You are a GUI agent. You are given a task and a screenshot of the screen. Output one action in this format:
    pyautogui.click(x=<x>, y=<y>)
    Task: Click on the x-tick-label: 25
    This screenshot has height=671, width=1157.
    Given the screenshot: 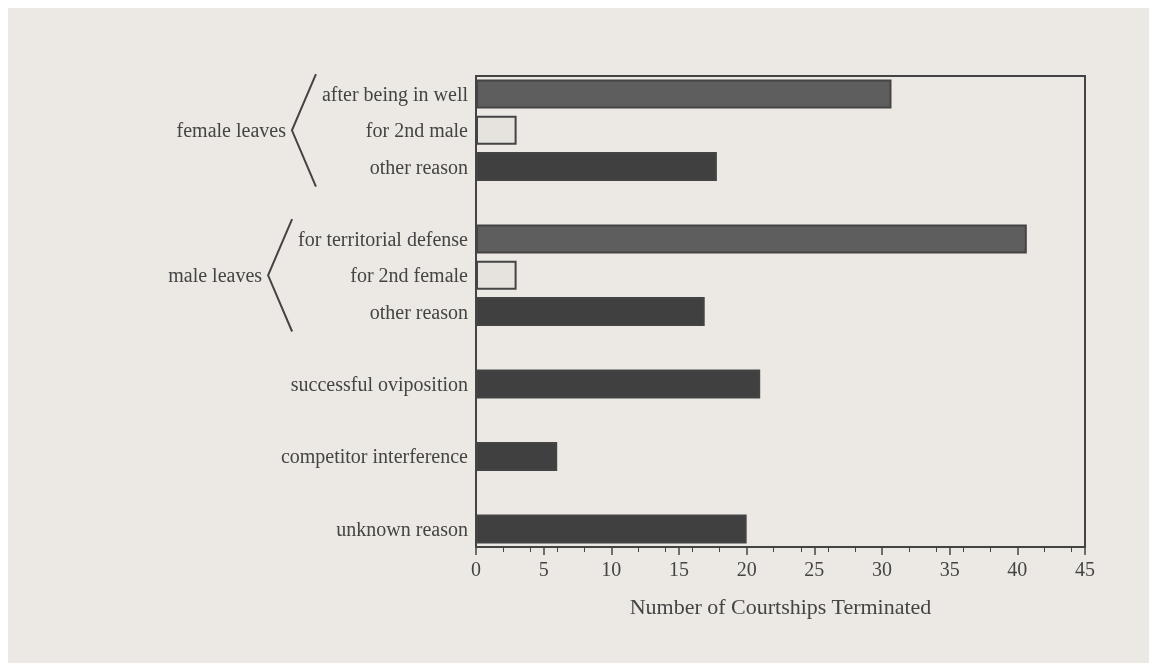 What is the action you would take?
    pyautogui.click(x=814, y=569)
    